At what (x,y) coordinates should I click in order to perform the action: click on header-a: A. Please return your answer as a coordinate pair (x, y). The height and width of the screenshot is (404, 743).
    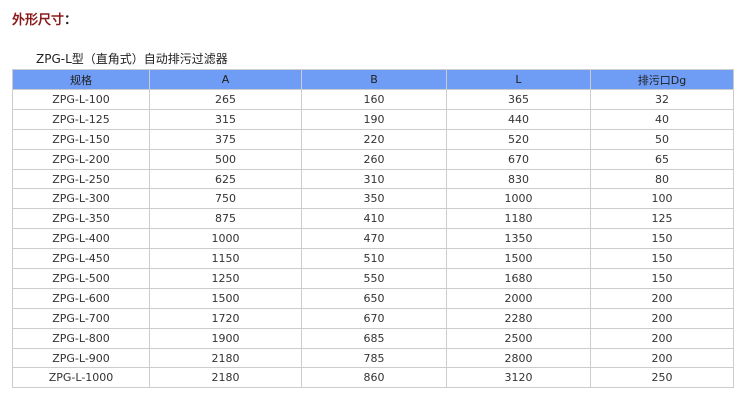
    Looking at the image, I should click on (225, 79).